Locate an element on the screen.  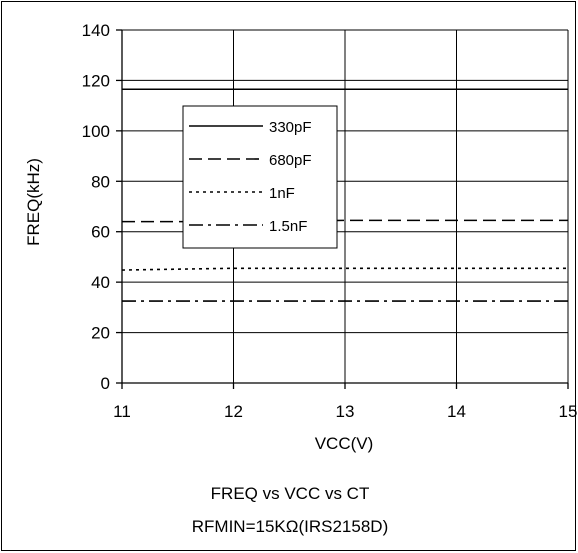
caption-line-1: FREQ vs VCC vs CT is located at coordinates (290, 493).